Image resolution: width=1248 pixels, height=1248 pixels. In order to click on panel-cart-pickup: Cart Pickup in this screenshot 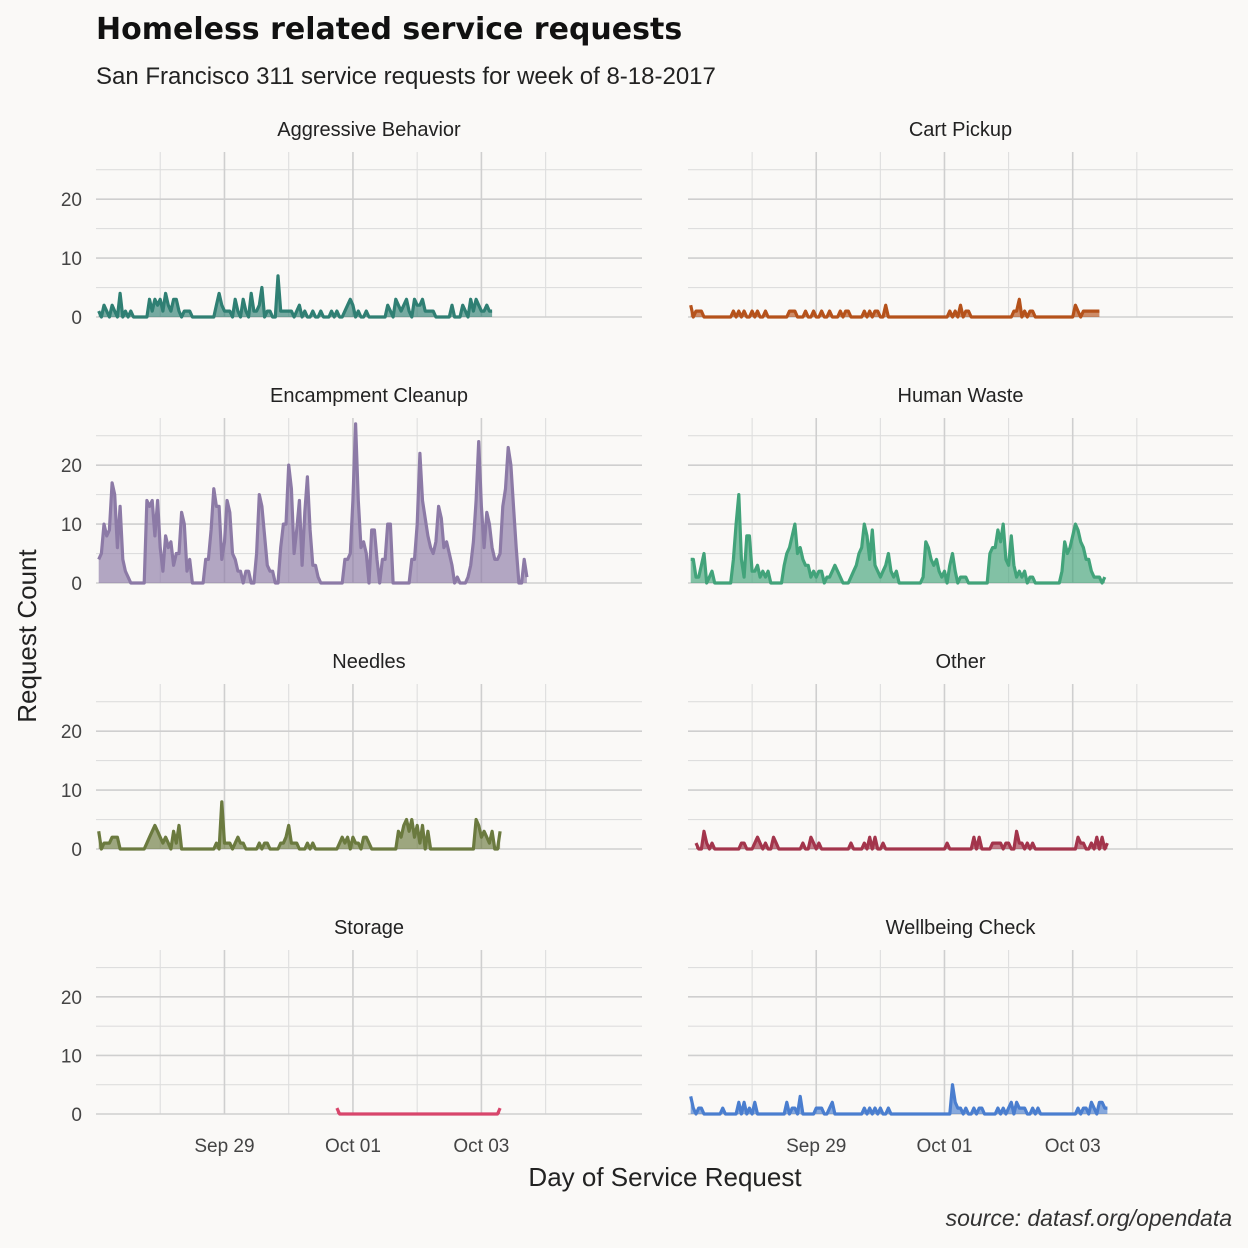, I will do `click(960, 219)`.